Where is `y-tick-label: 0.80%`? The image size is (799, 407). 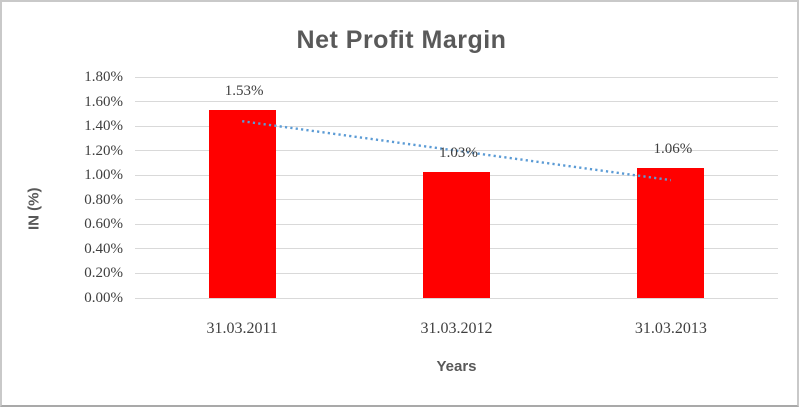
y-tick-label: 0.80% is located at coordinates (103, 199).